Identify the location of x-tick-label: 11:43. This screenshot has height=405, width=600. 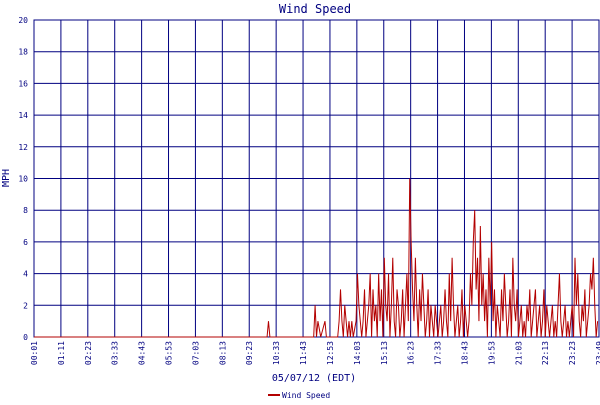
(303, 353).